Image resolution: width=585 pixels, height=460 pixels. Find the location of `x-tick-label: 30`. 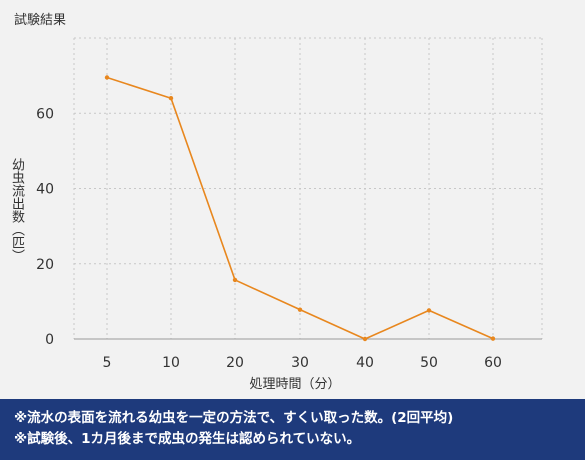

x-tick-label: 30 is located at coordinates (300, 363).